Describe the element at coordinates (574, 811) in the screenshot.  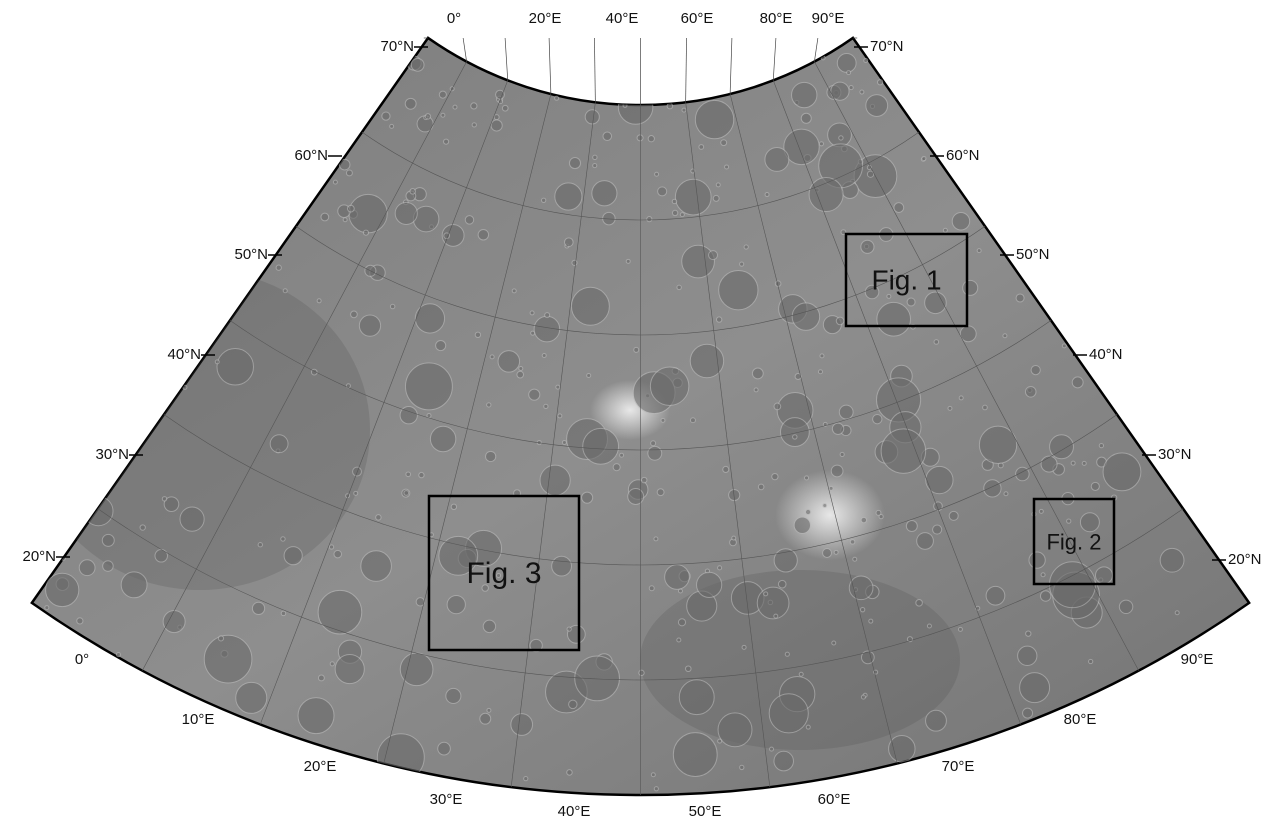
I see `longitude-label: 40°E` at that location.